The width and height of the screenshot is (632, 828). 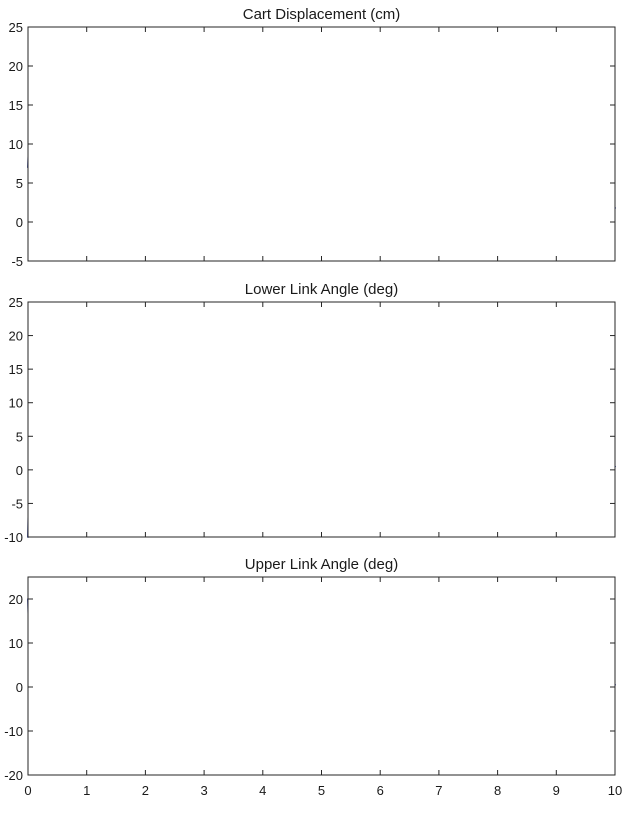 I want to click on plot-title: Cart Displacement (cm), so click(x=322, y=14).